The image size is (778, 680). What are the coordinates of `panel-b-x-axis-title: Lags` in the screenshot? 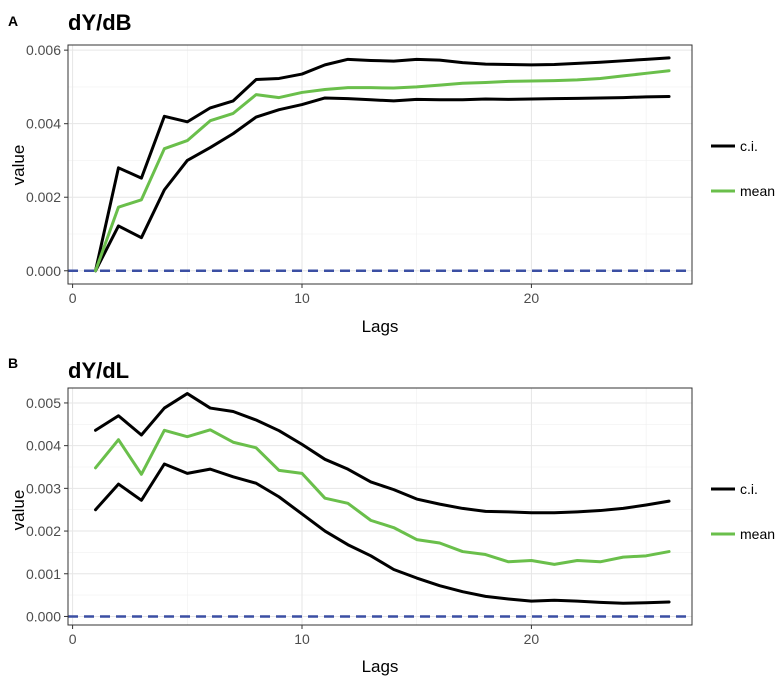 It's located at (380, 666).